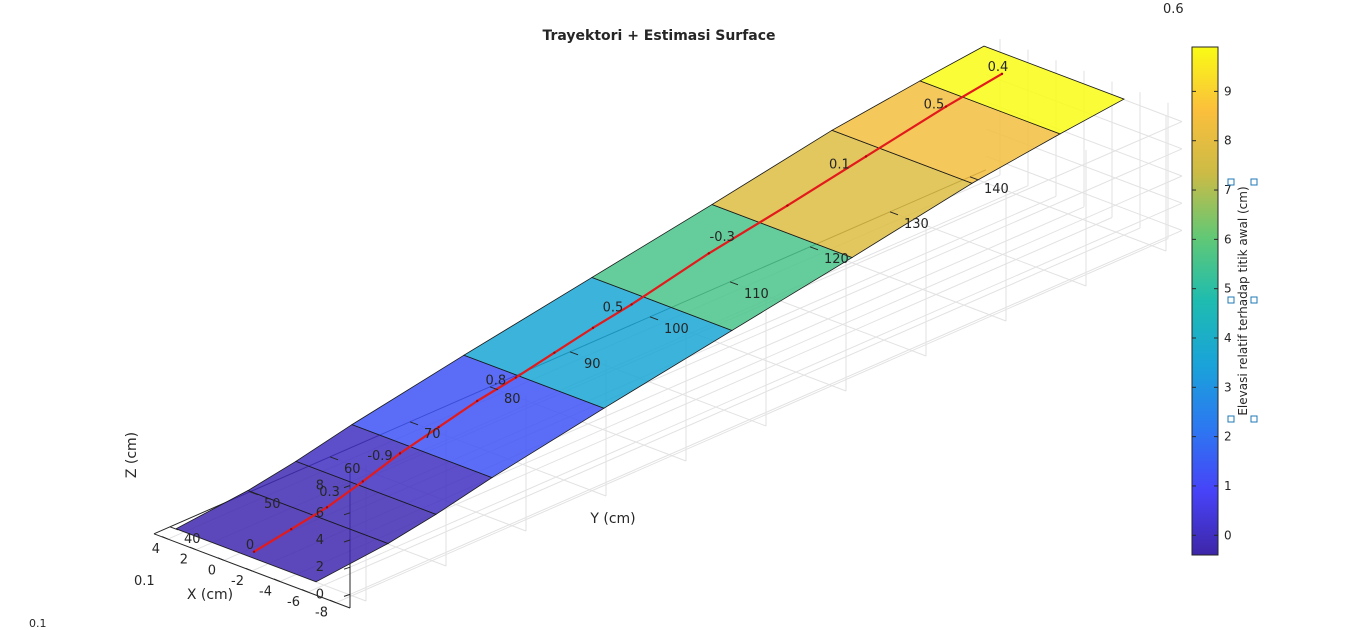 The image size is (1366, 630). I want to click on surface-patch, so click(1022, 90).